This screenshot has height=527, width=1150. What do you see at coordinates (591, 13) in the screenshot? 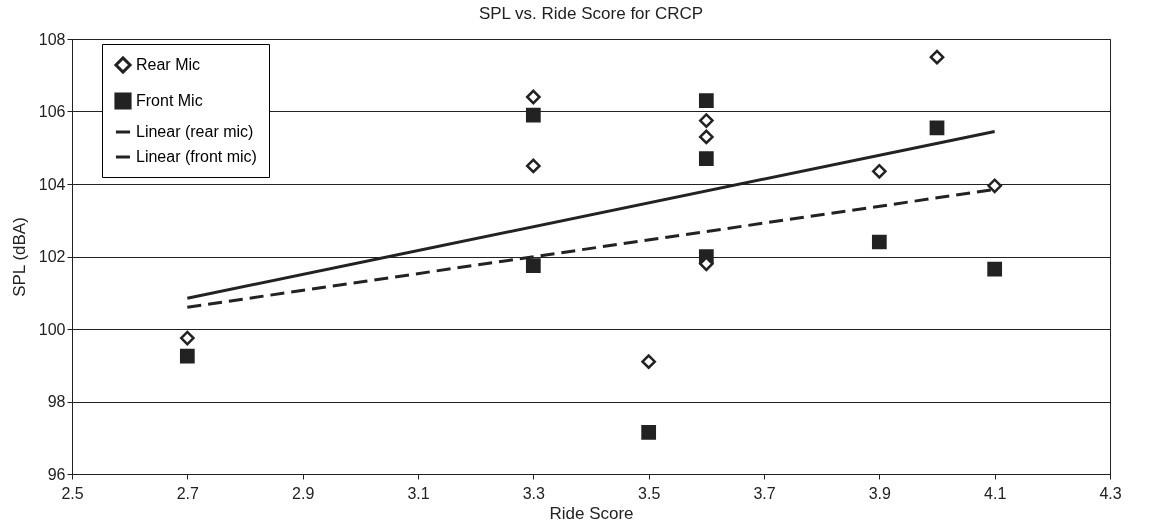
I see `chart-title: SPL vs. Ride Score for CRCP` at bounding box center [591, 13].